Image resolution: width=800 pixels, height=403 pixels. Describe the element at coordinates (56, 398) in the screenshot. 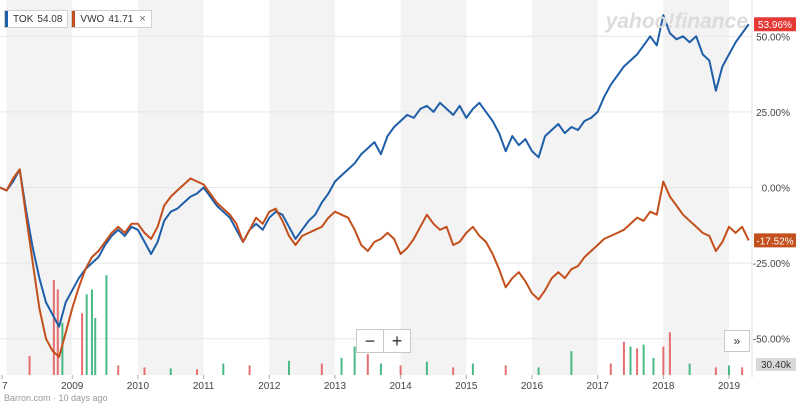

I see `news-footer: Barron.com · 10 days ago` at that location.